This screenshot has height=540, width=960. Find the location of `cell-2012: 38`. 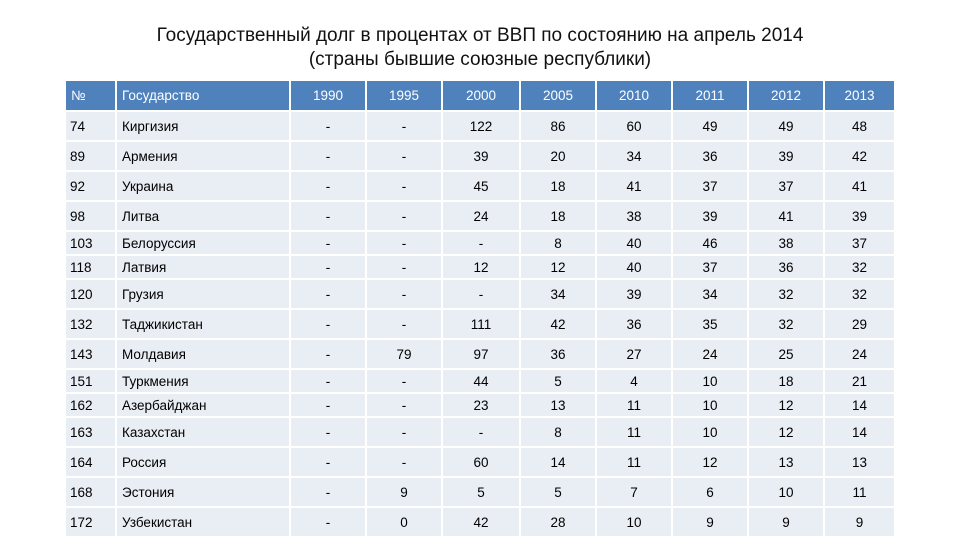

cell-2012: 38 is located at coordinates (786, 243).